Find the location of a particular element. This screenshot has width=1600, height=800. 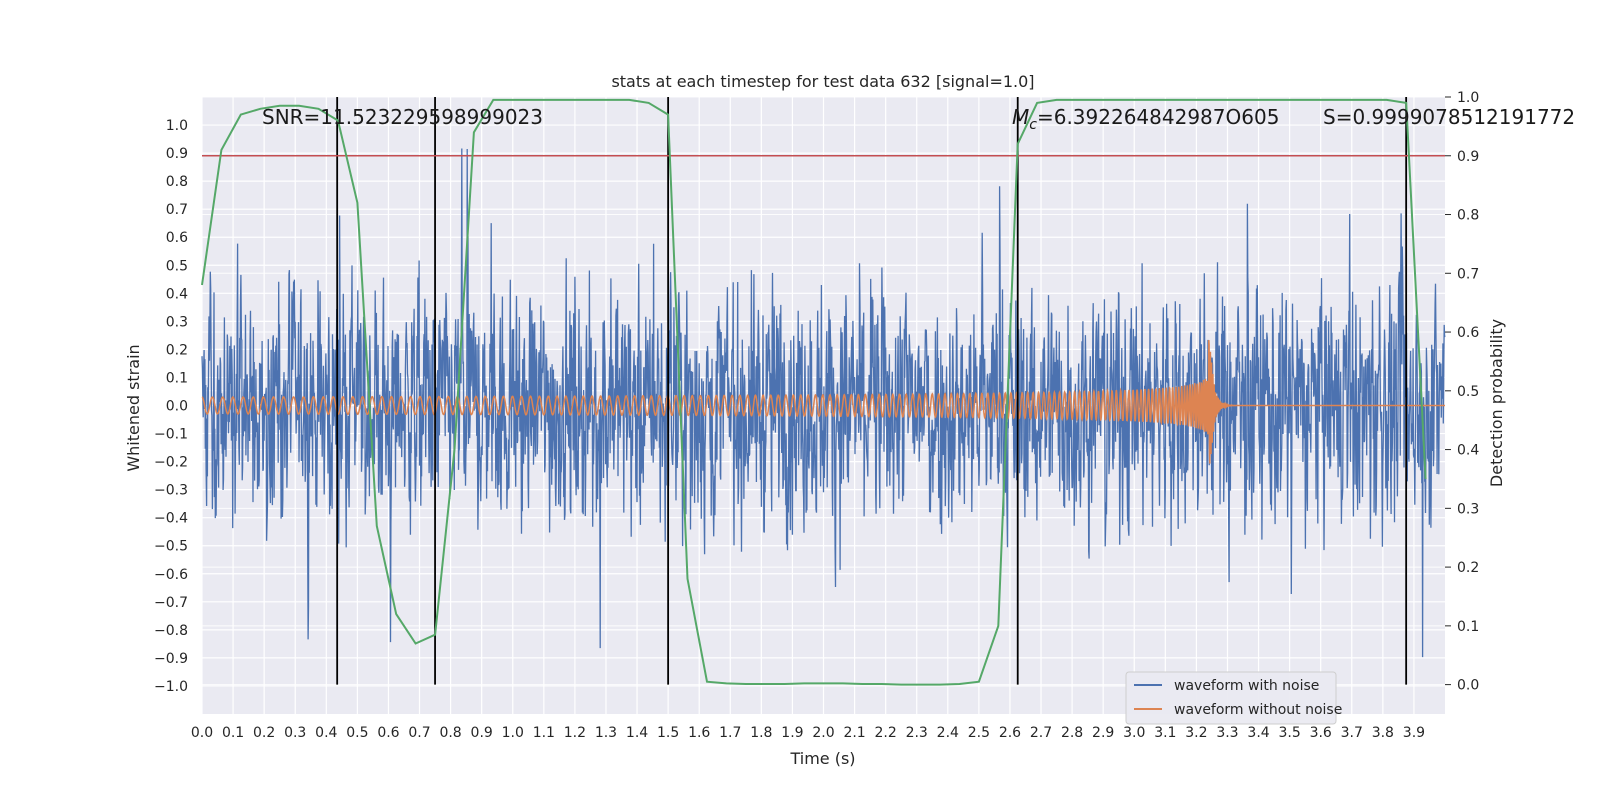

y-tick-label: 0.4 is located at coordinates (177, 294).